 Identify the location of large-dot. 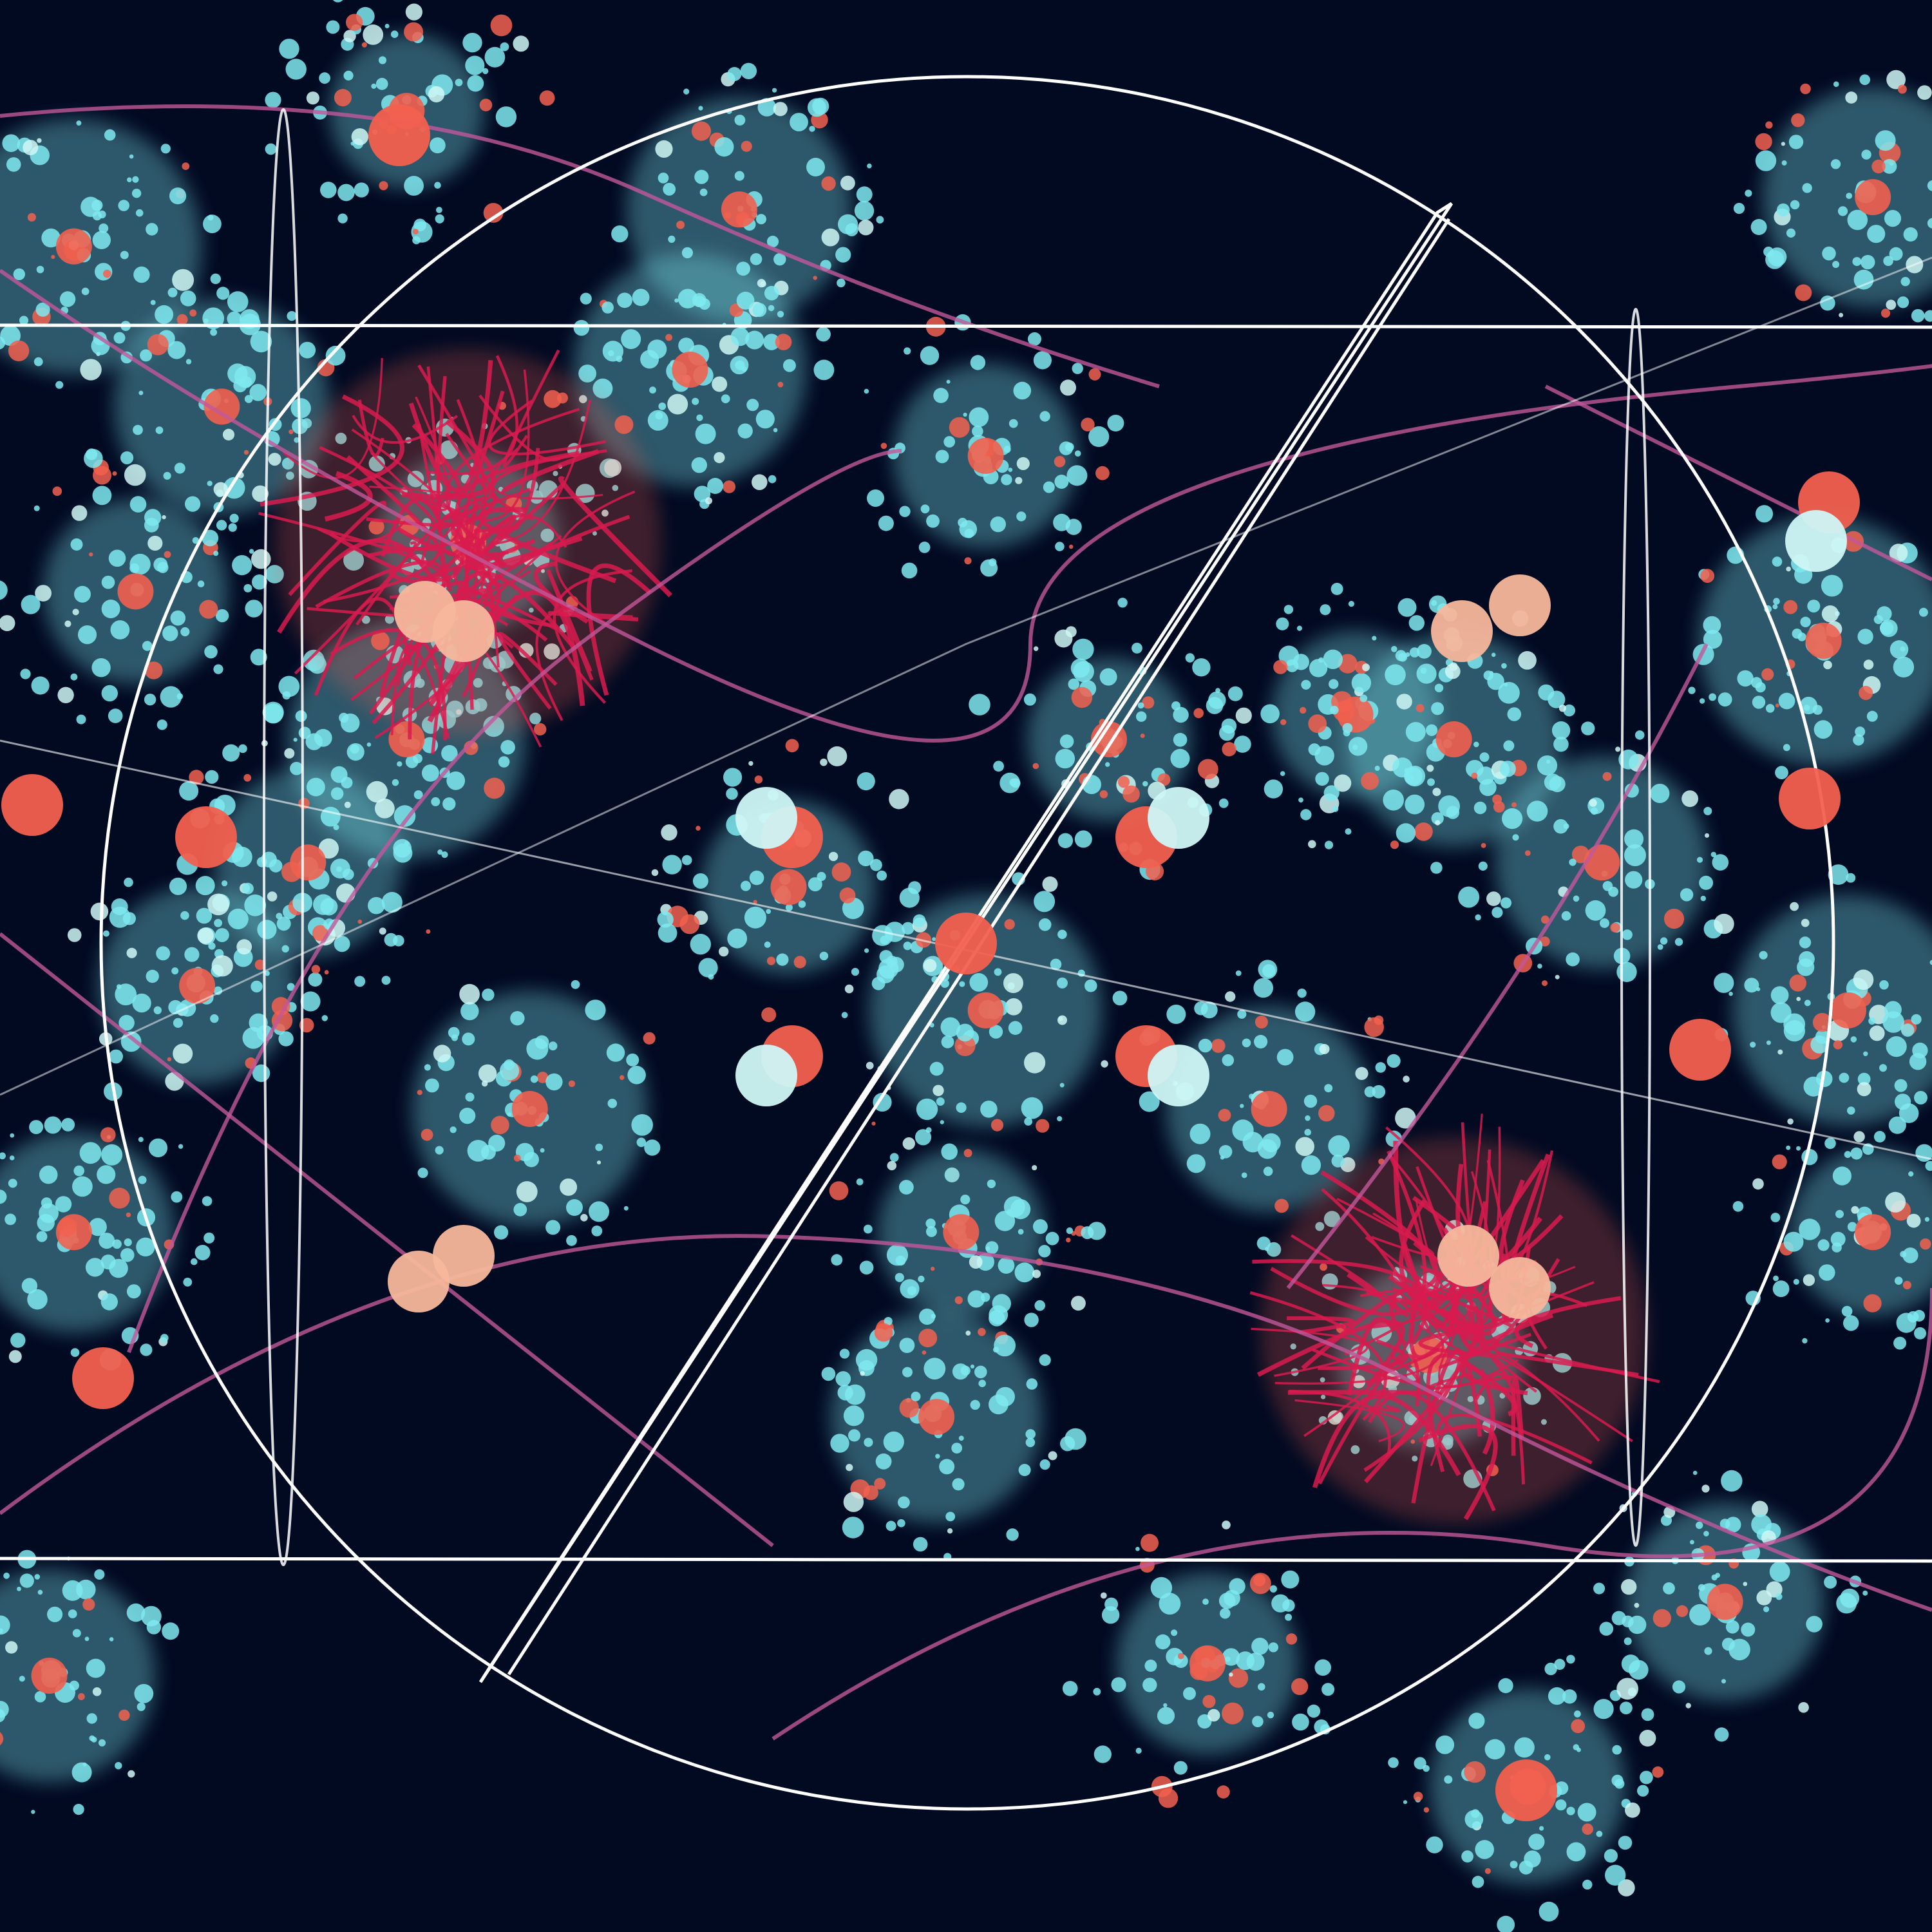
(966, 943).